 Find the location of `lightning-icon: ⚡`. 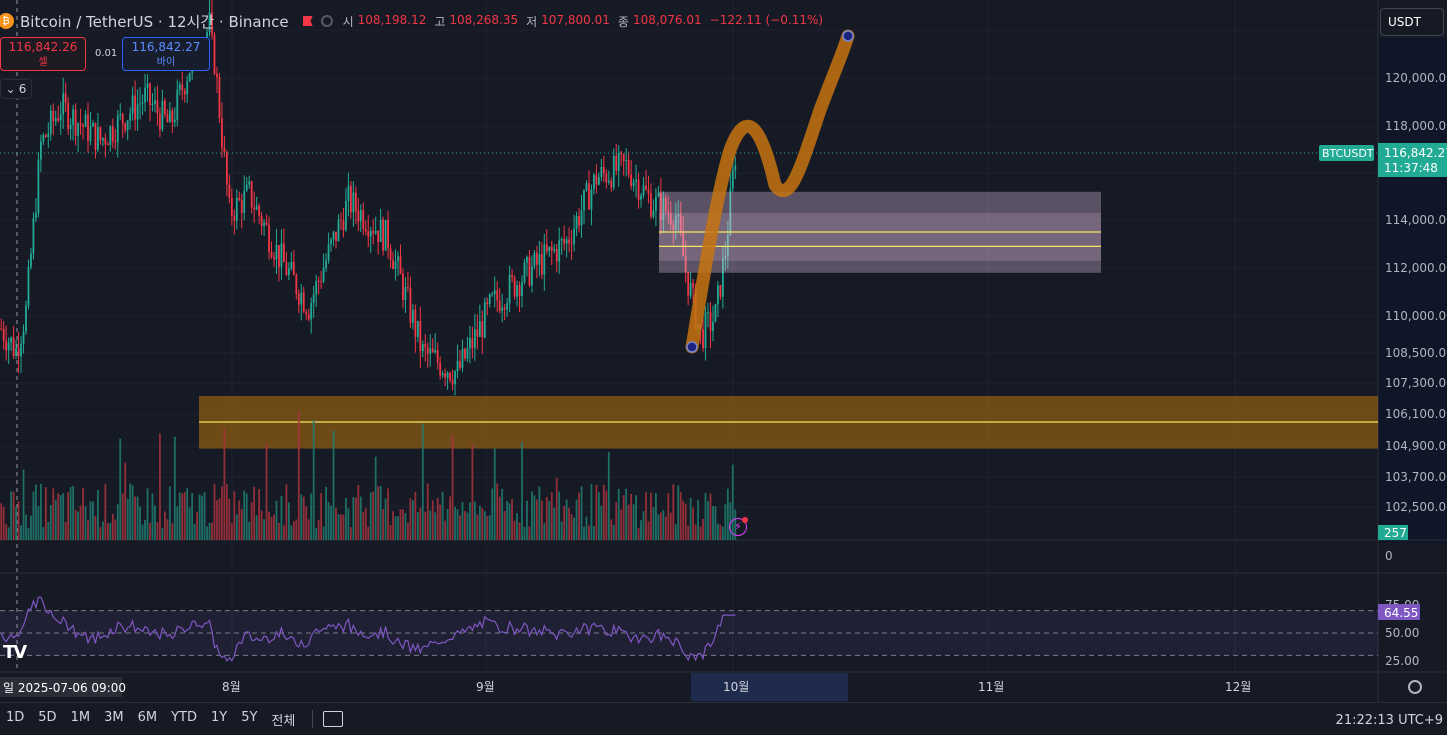

lightning-icon: ⚡ is located at coordinates (738, 526).